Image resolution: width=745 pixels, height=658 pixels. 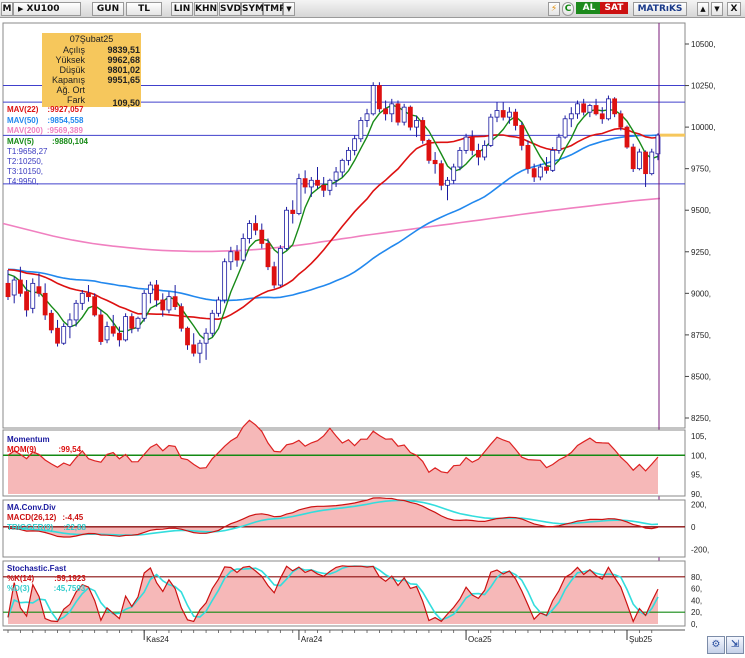 I want to click on legend-mav200-label: MAV(200), so click(x=25, y=130).